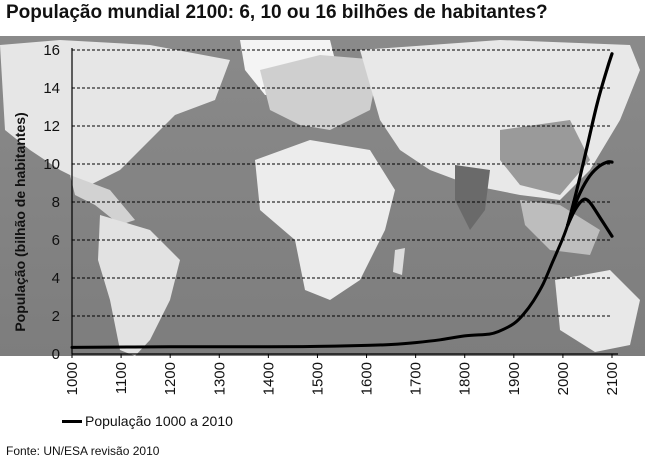  What do you see at coordinates (51, 88) in the screenshot?
I see `y-tick-14: 14` at bounding box center [51, 88].